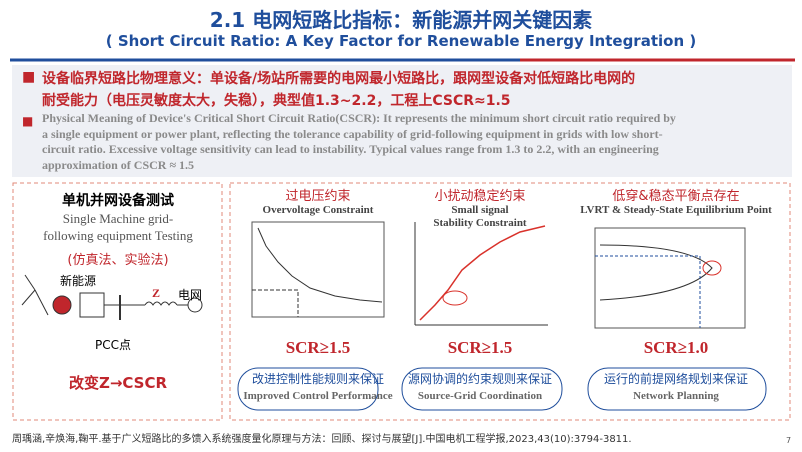 This screenshot has width=802, height=452. I want to click on constraint-title-en: Stability Constraint, so click(480, 223).